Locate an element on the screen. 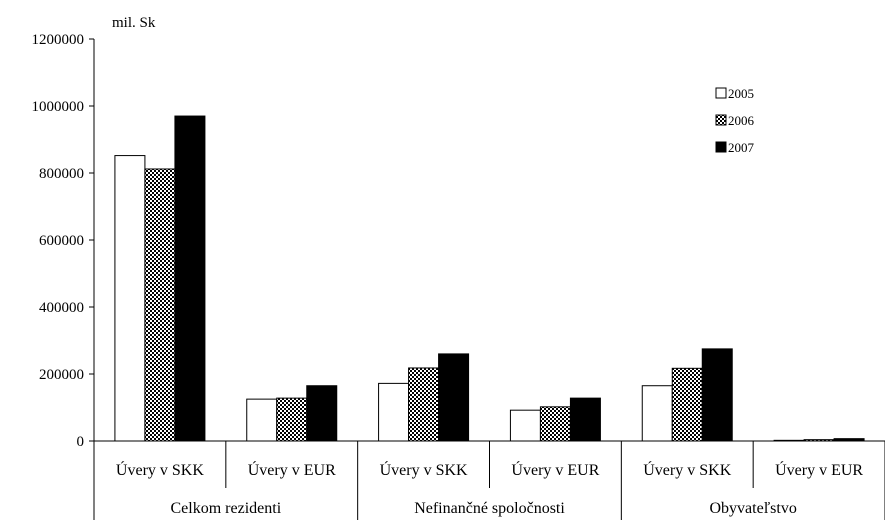  legend-swatch-2006 is located at coordinates (721, 120).